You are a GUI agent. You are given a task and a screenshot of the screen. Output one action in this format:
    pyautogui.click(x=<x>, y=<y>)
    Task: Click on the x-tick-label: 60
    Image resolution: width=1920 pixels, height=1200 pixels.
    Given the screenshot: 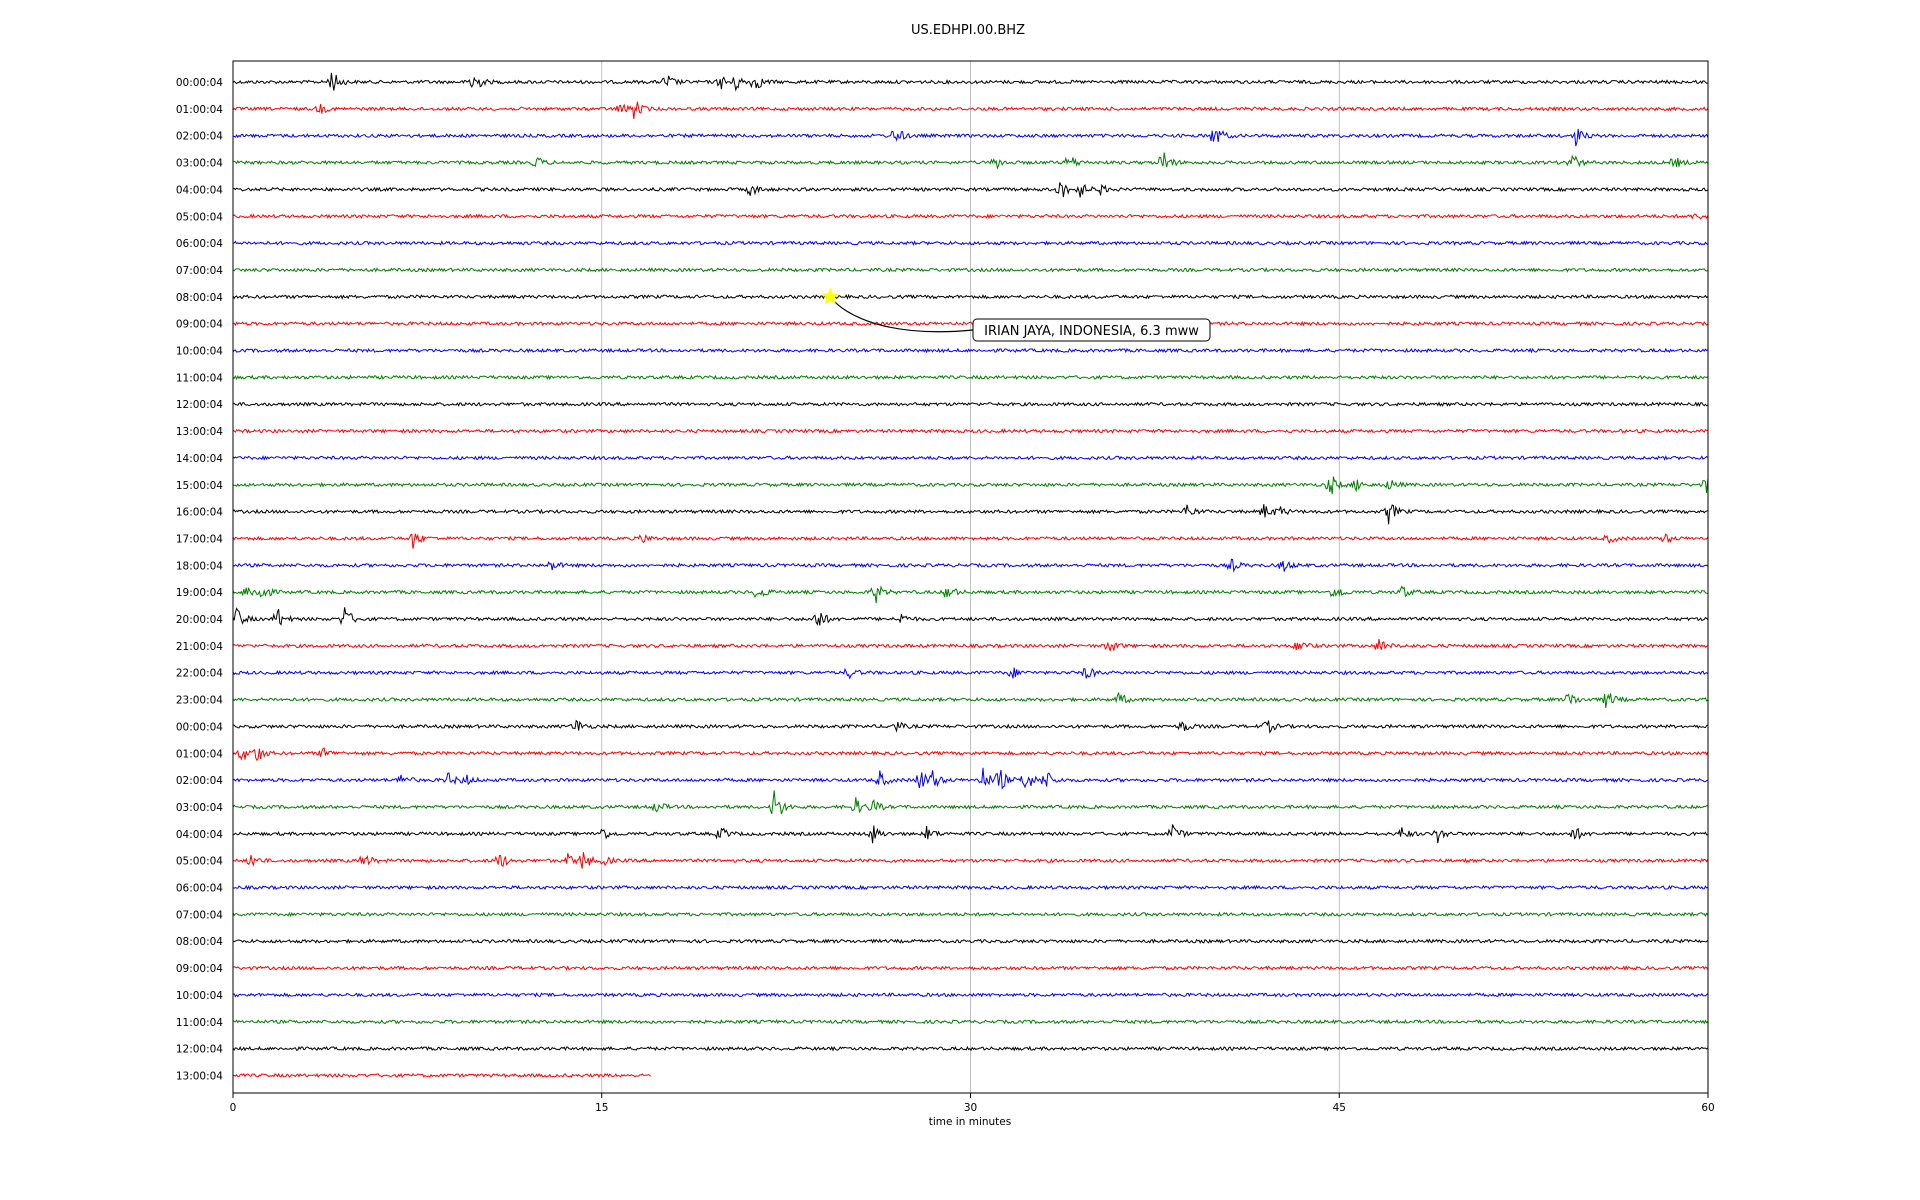 What is the action you would take?
    pyautogui.click(x=1707, y=1108)
    